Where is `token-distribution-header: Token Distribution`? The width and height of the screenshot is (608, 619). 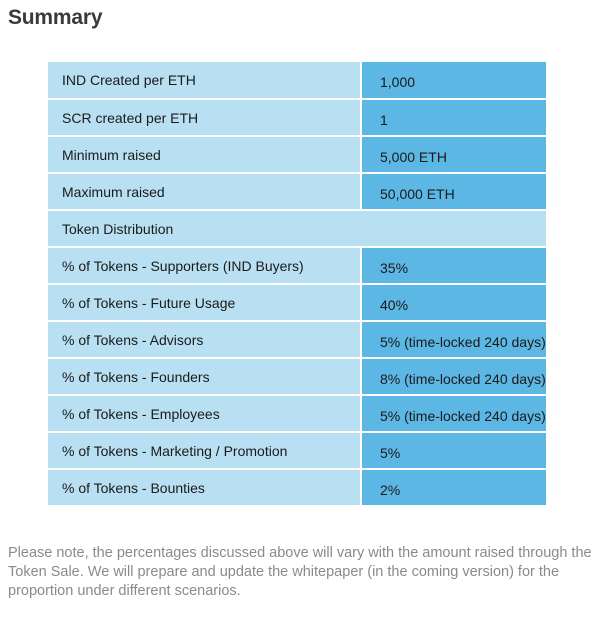
token-distribution-header: Token Distribution is located at coordinates (297, 229).